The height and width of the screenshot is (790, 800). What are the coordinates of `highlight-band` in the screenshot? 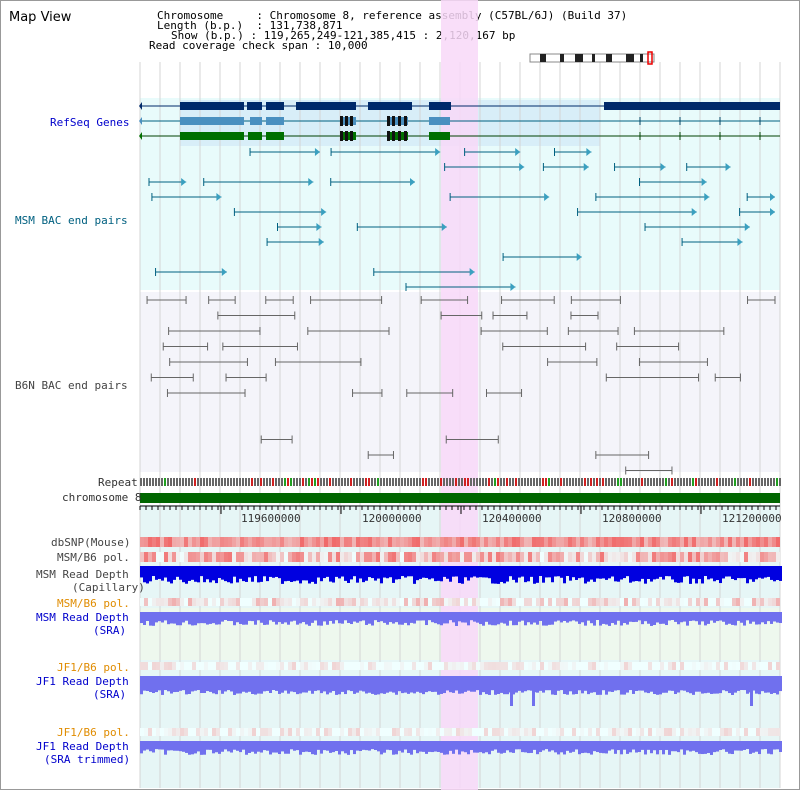 It's located at (459, 395).